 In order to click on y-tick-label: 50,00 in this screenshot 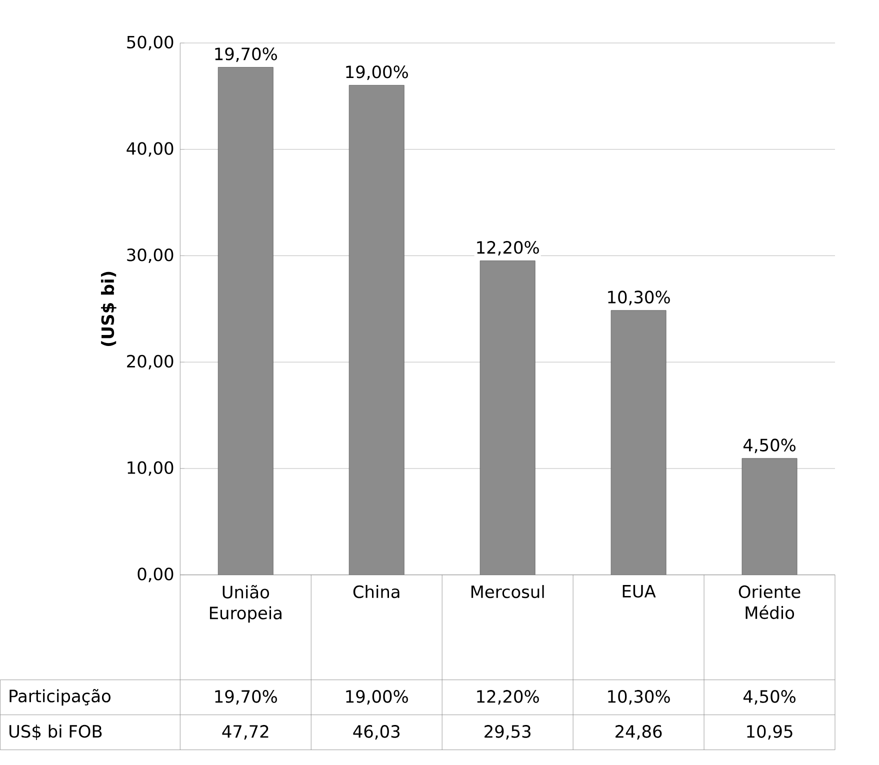, I will do `click(150, 43)`.